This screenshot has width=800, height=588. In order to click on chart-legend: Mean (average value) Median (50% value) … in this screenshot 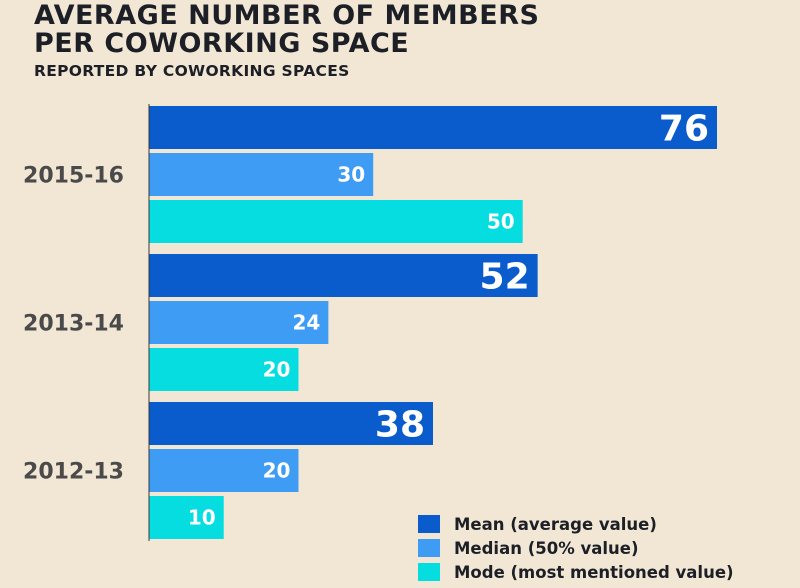, I will do `click(576, 548)`.